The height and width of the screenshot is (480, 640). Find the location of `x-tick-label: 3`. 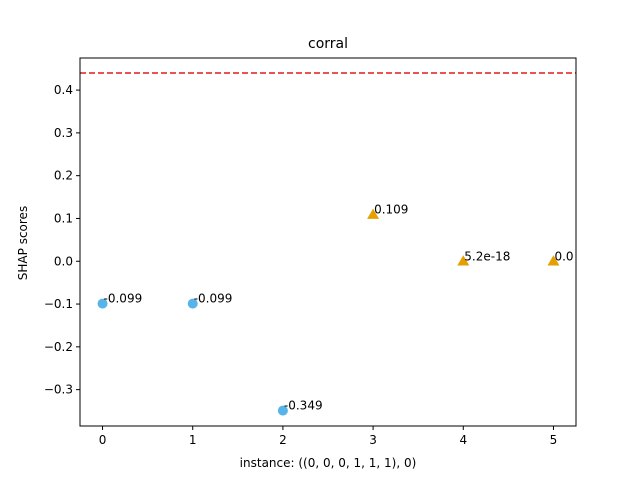

x-tick-label: 3 is located at coordinates (373, 440).